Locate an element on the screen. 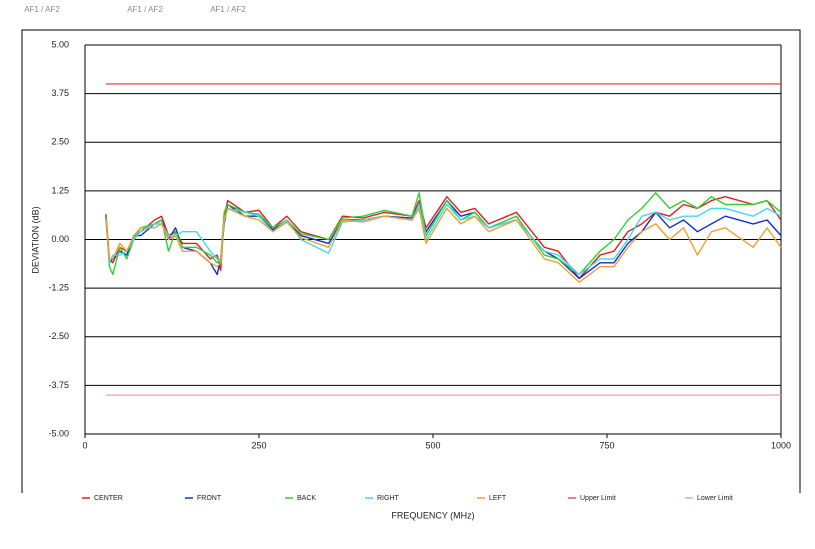  legend-label: FRONT is located at coordinates (209, 498).